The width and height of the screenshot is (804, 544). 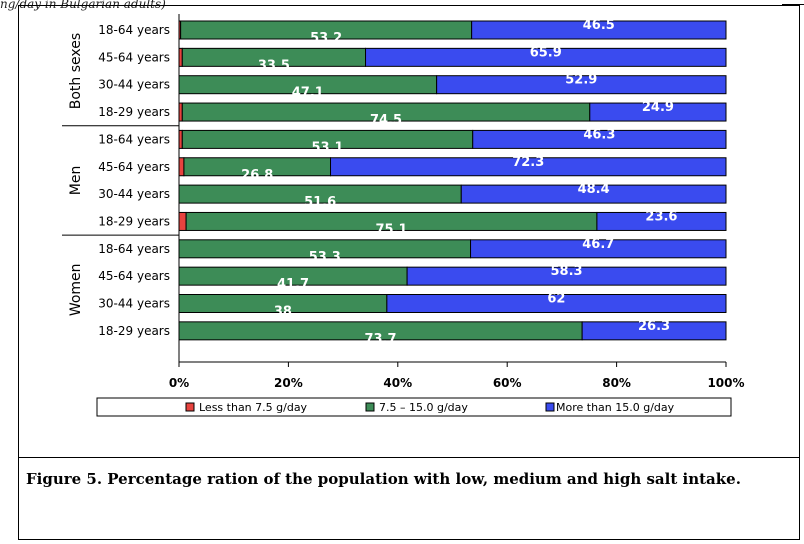 I want to click on data-label: 74.5, so click(x=386, y=120).